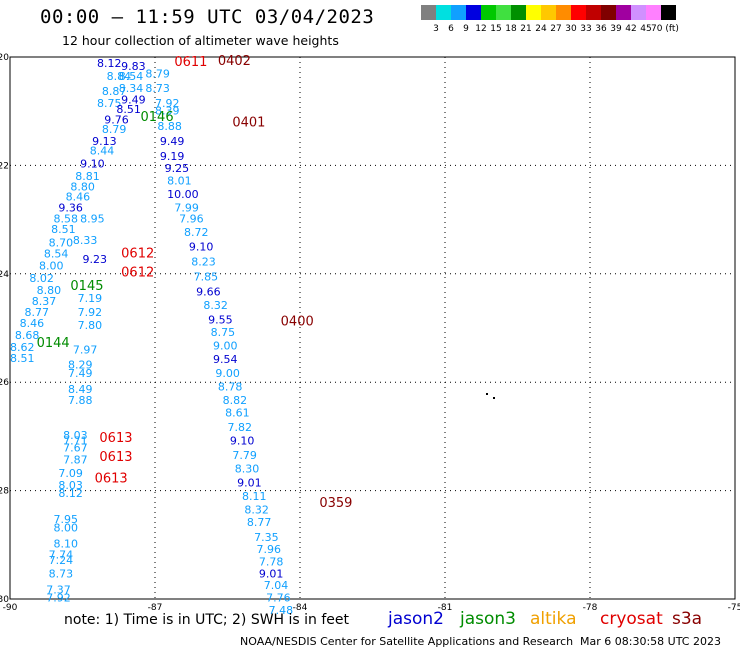 The width and height of the screenshot is (740, 650). I want to click on swh-value: 7.37, so click(58, 590).